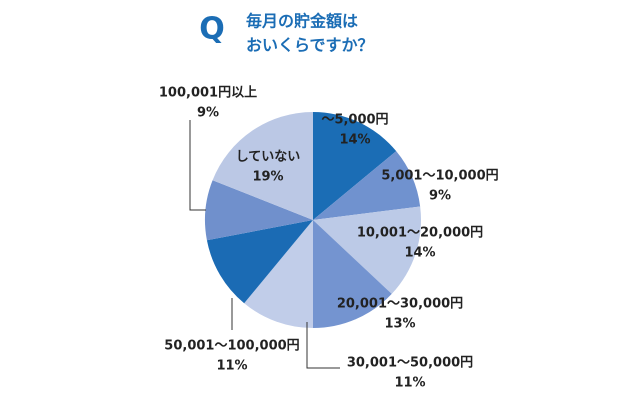 The image size is (640, 400). I want to click on category-label: 〜5,000円, so click(354, 120).